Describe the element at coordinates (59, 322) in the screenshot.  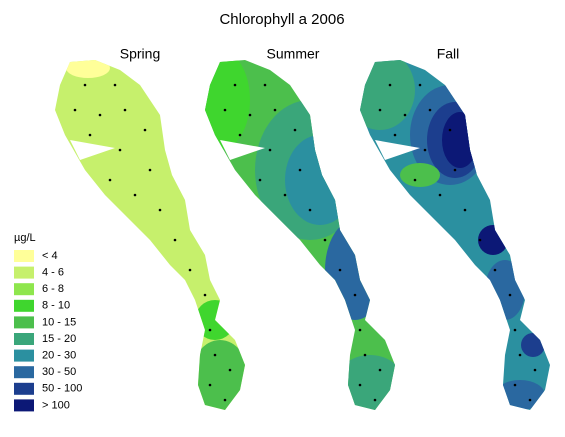
I see `legend-label: 10 - 15` at that location.